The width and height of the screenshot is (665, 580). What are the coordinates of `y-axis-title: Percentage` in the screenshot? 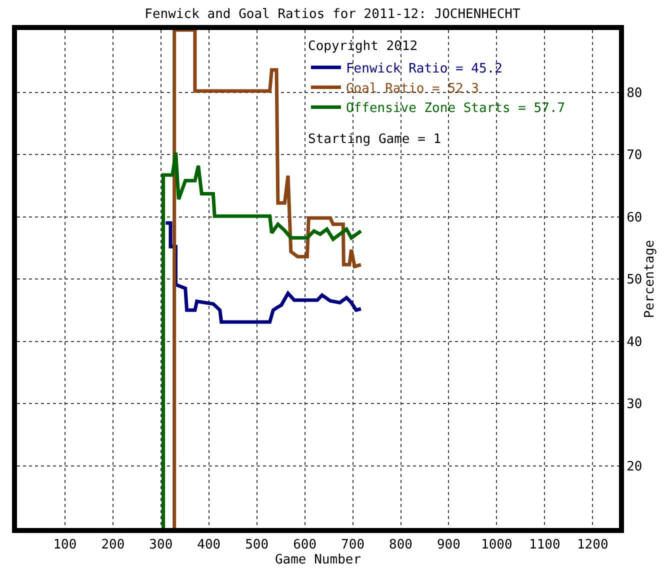 It's located at (650, 279).